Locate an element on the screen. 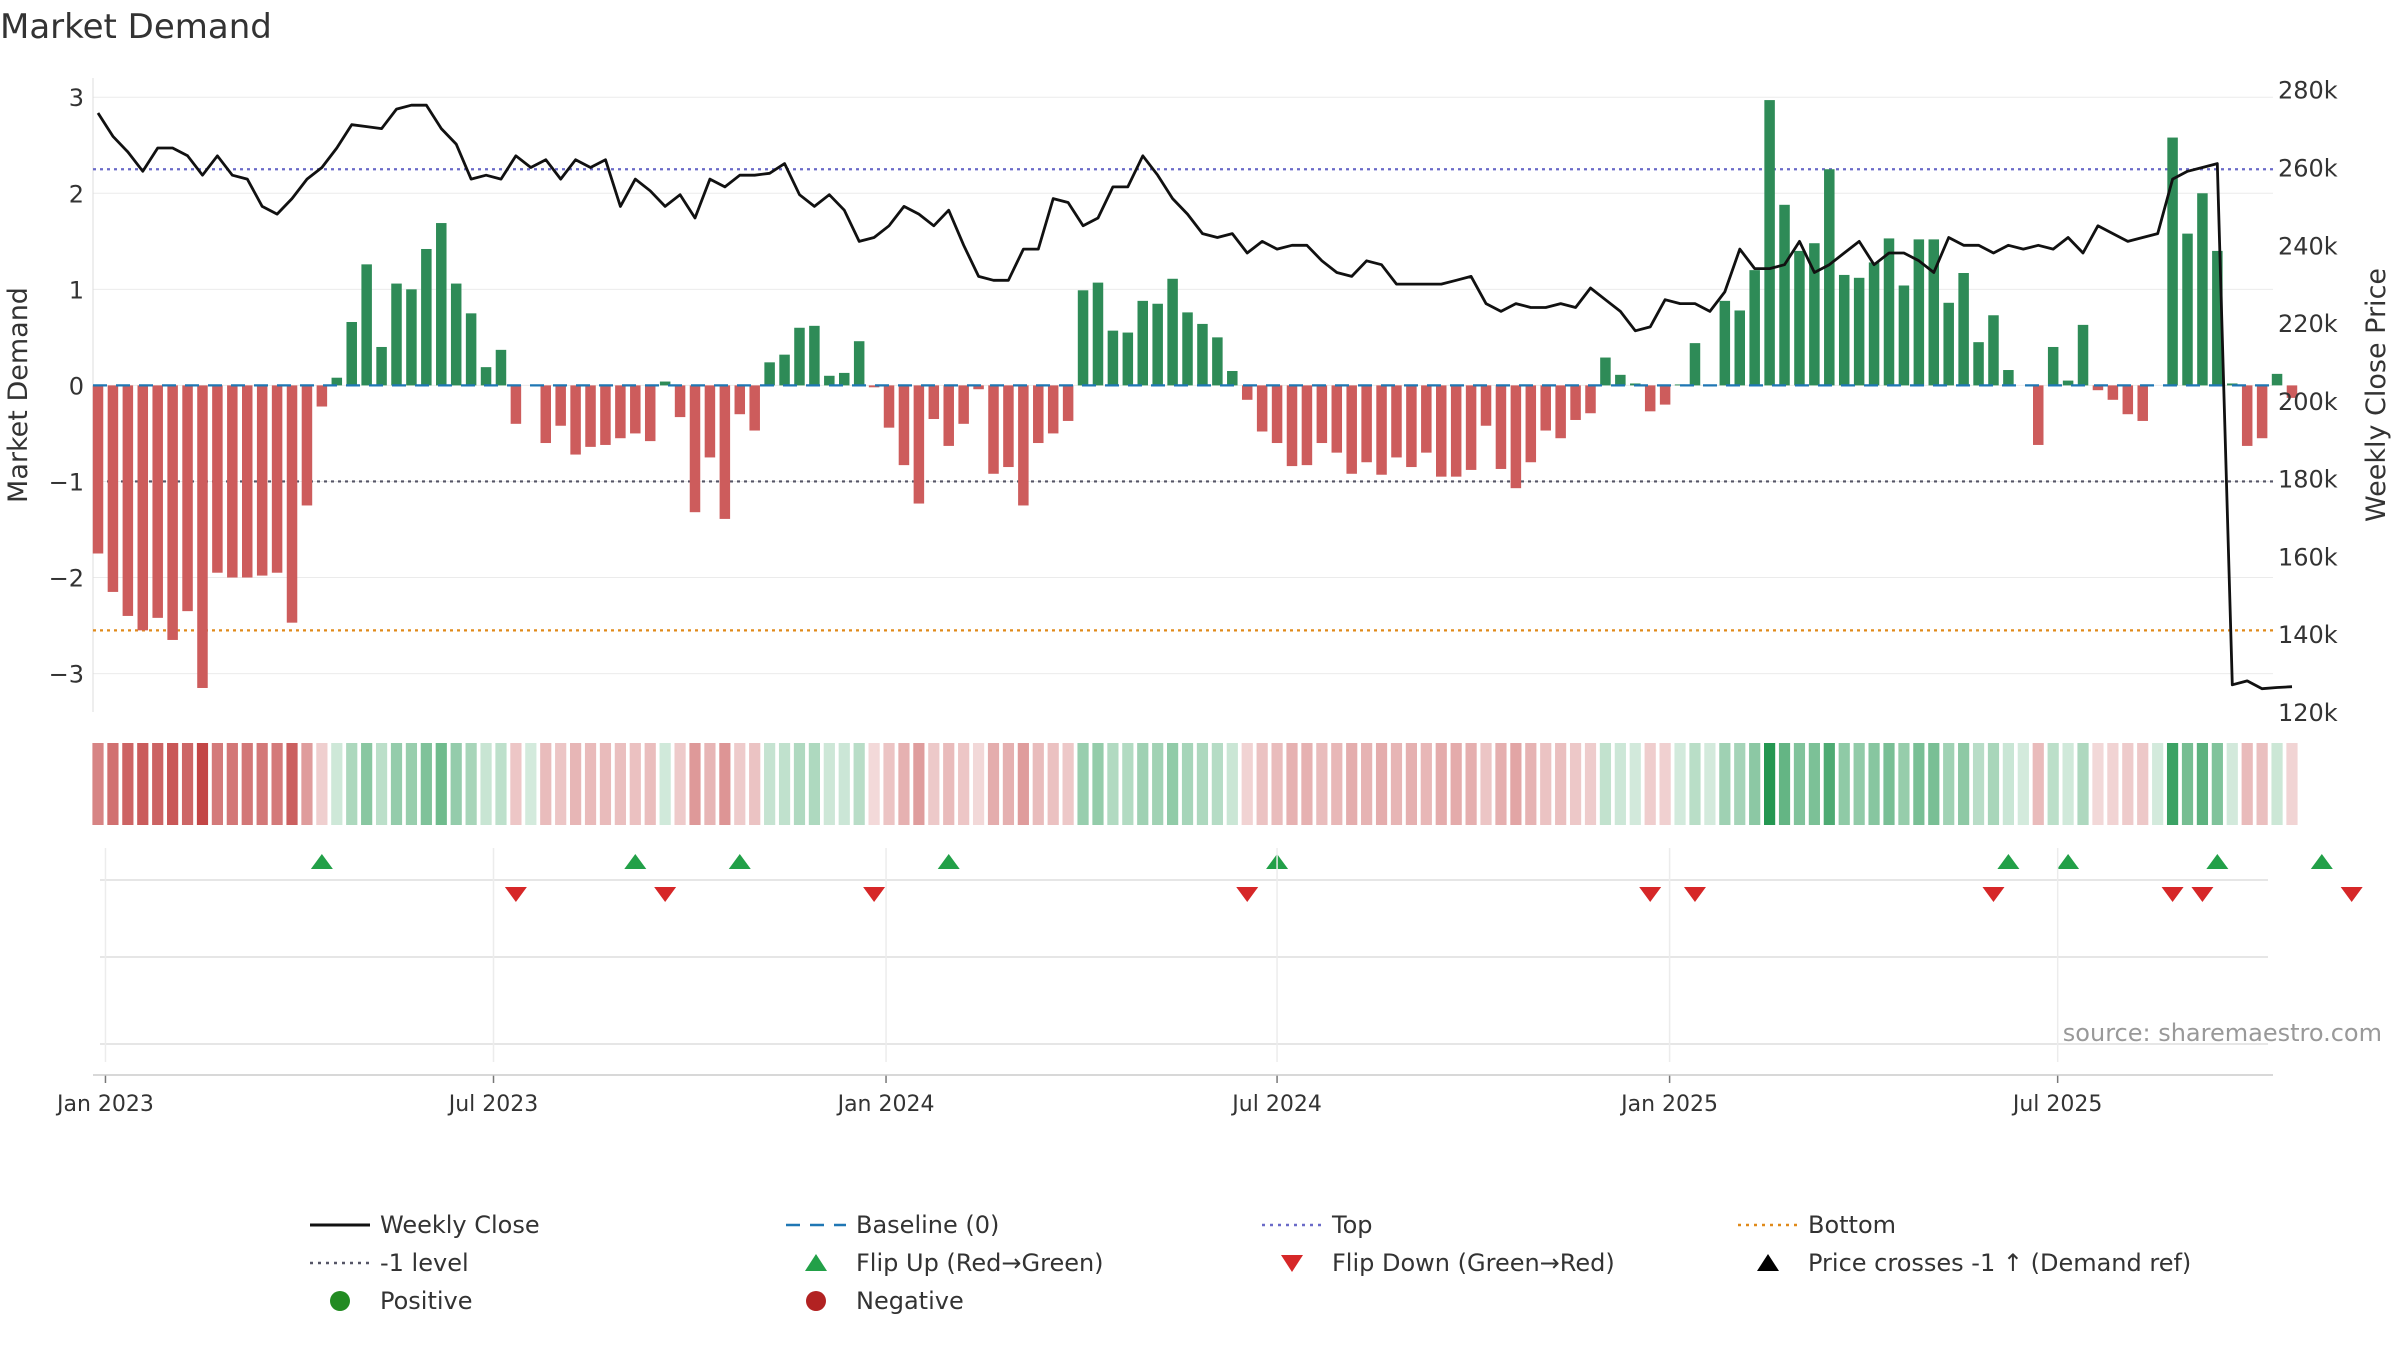  legend-weekly-close-label: Weekly Close is located at coordinates (460, 1225).